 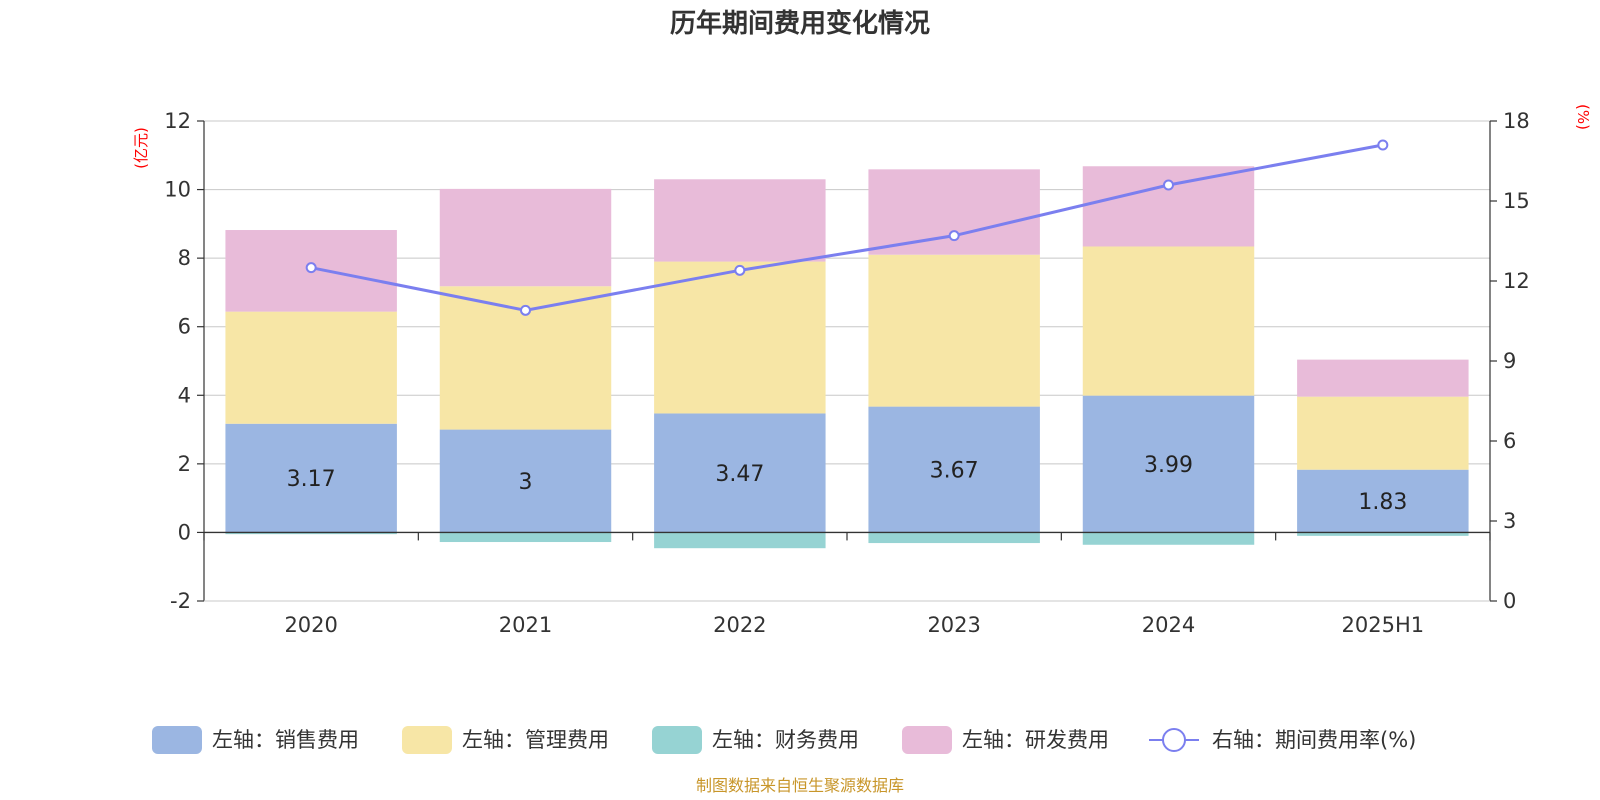 I want to click on right-axis-tick-label: 12, so click(x=1516, y=281).